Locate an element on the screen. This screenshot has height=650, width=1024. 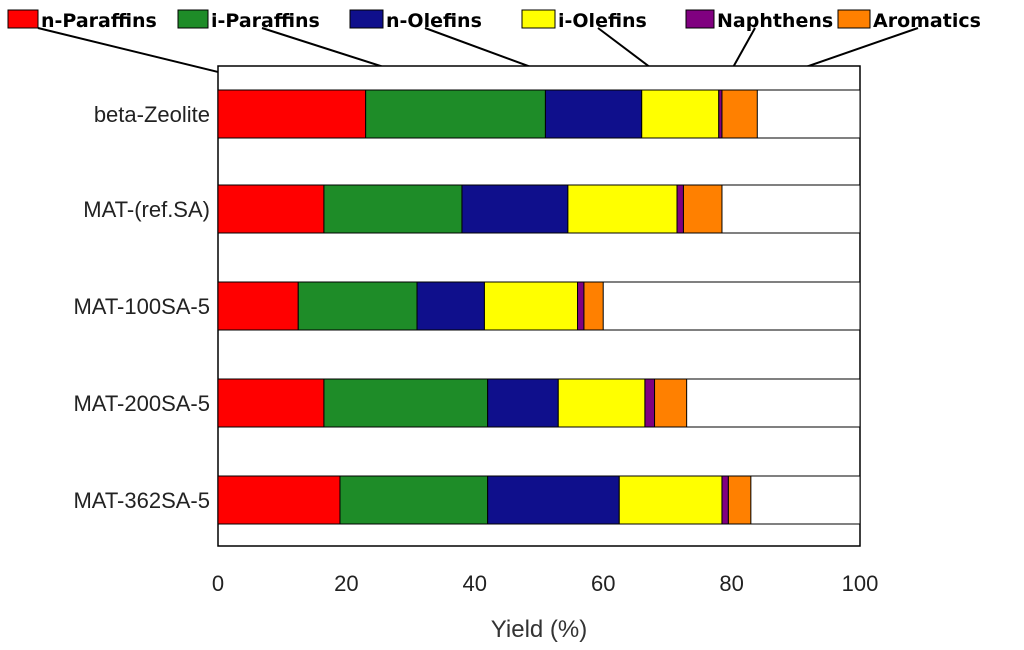
x-tick-label-40: 40 is located at coordinates (475, 583).